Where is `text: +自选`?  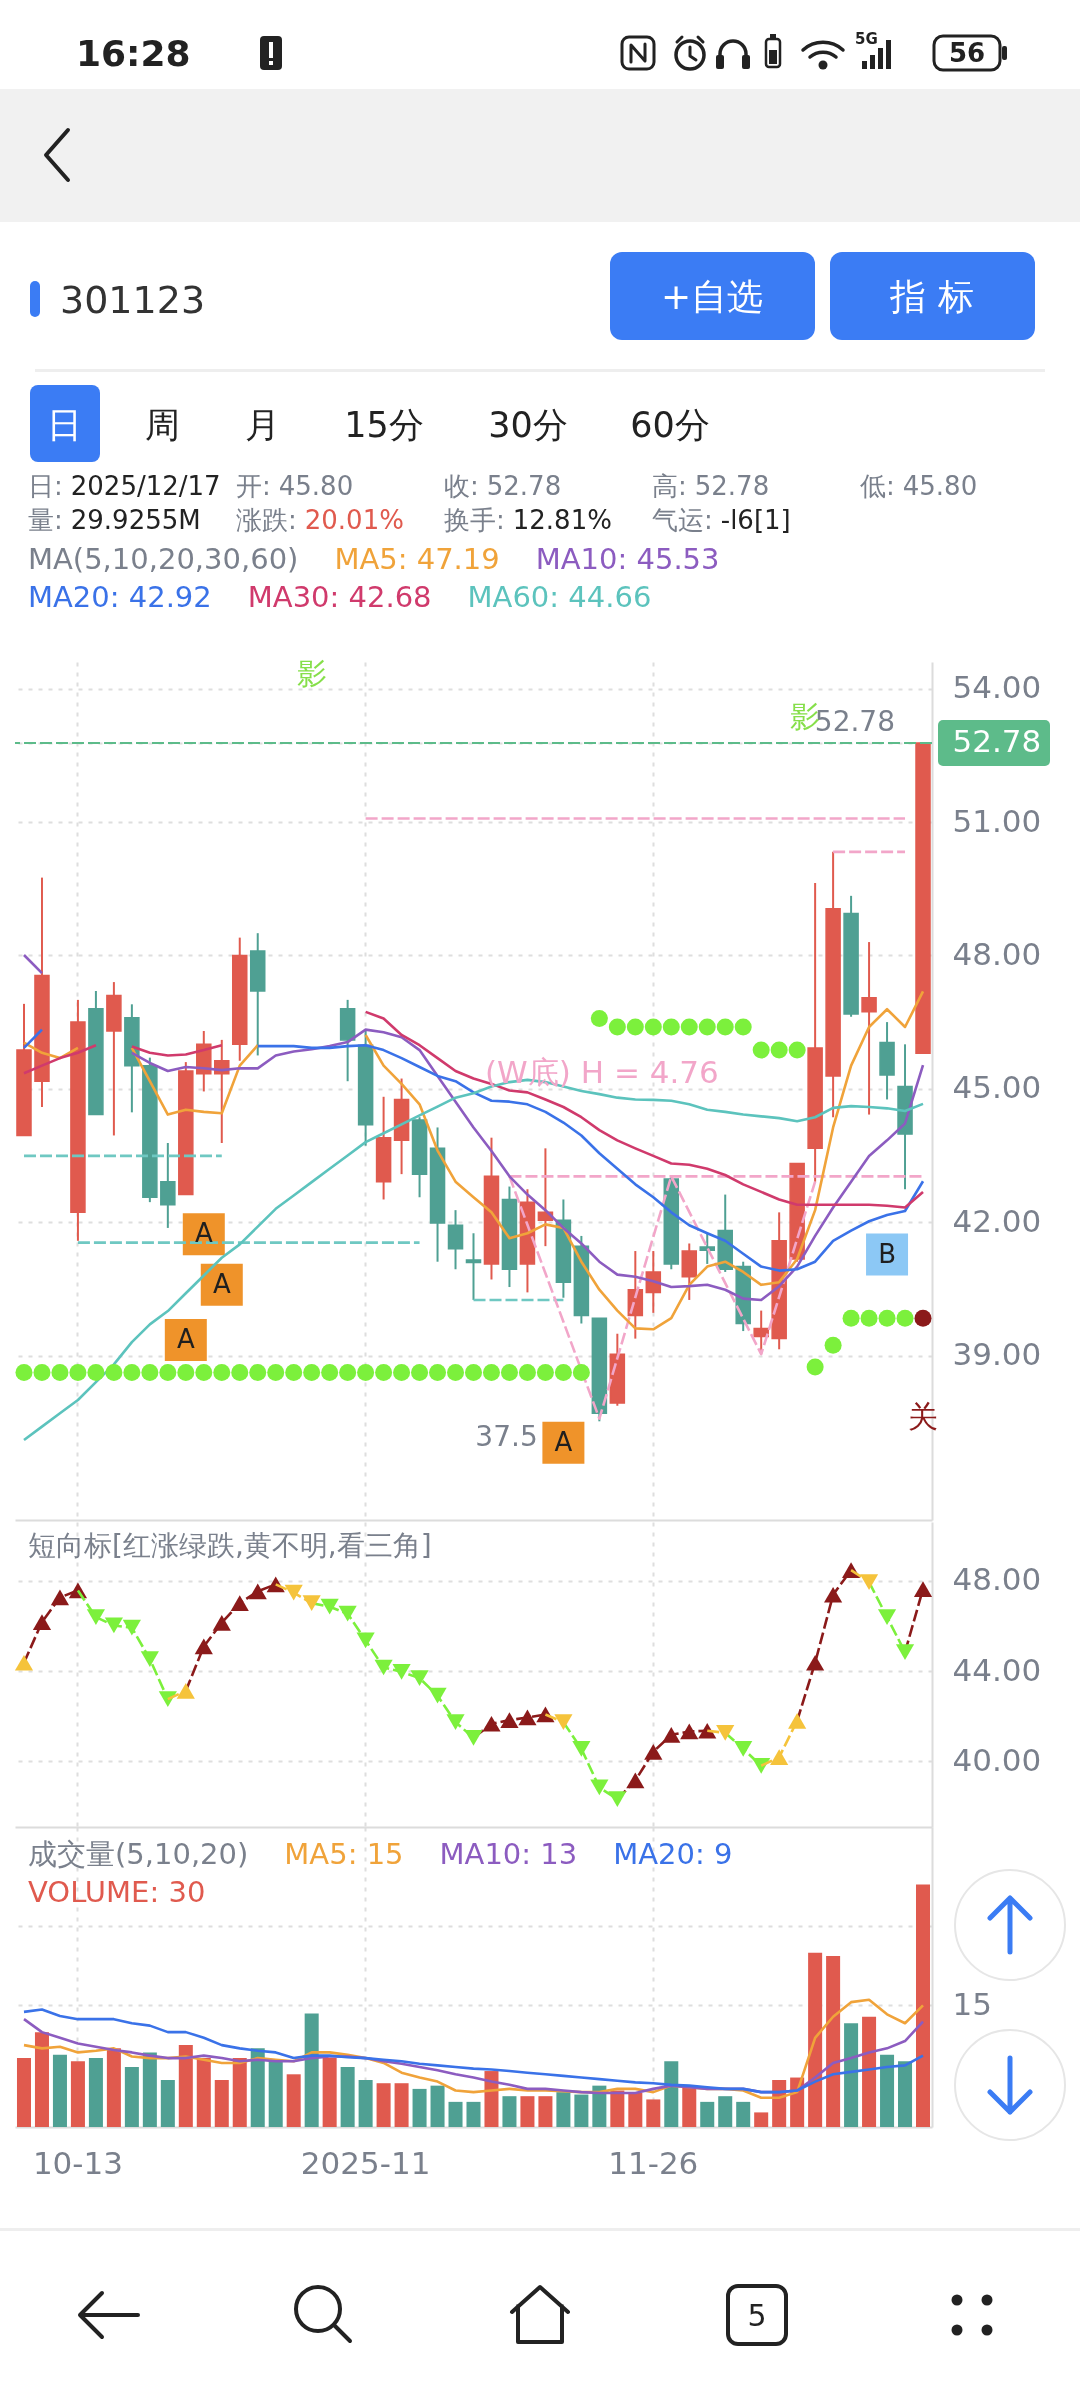
text: +自选 is located at coordinates (712, 296).